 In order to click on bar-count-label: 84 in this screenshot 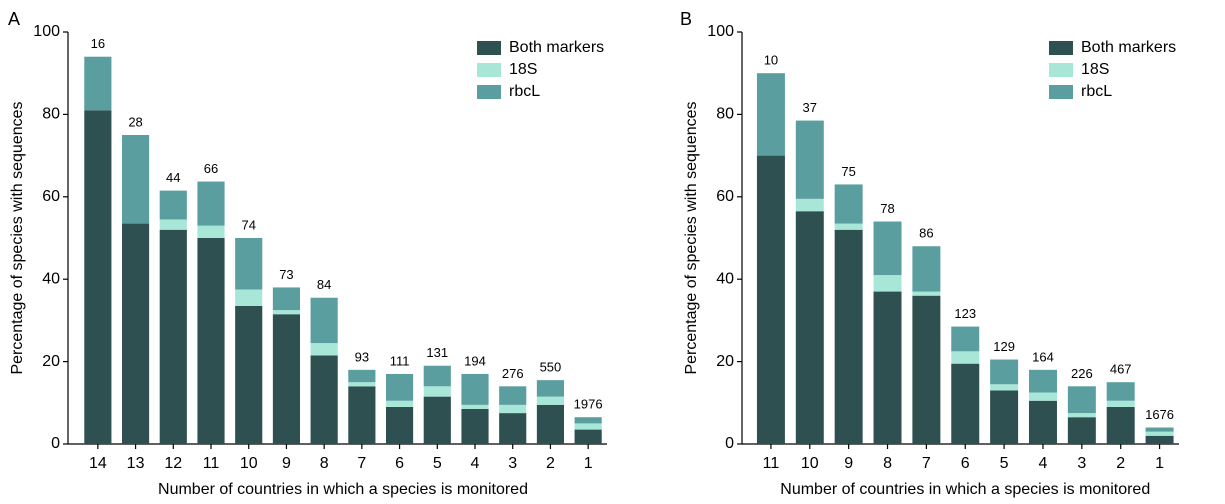, I will do `click(324, 284)`.